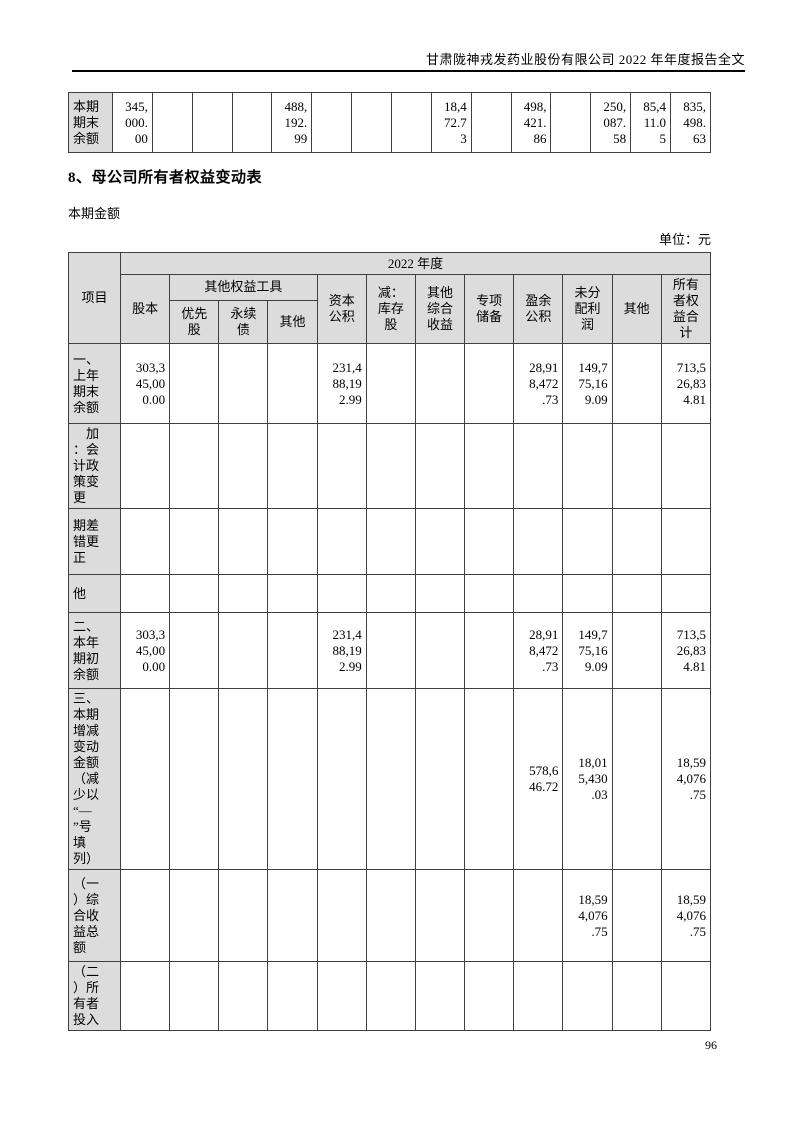 The height and width of the screenshot is (1122, 793). I want to click on row-label: 本期 期末 余额, so click(90, 122).